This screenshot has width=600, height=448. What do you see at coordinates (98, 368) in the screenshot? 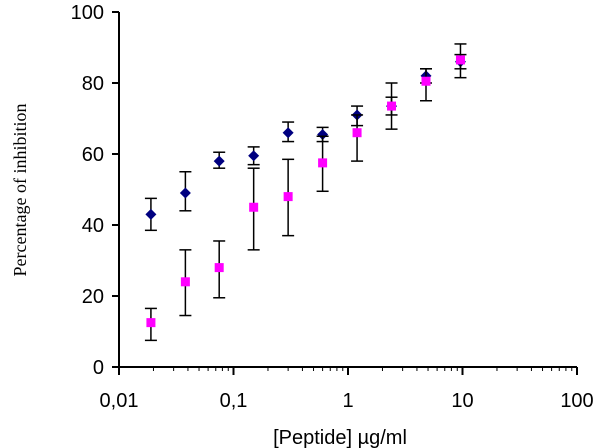
I see `y-tick-label: 0` at bounding box center [98, 368].